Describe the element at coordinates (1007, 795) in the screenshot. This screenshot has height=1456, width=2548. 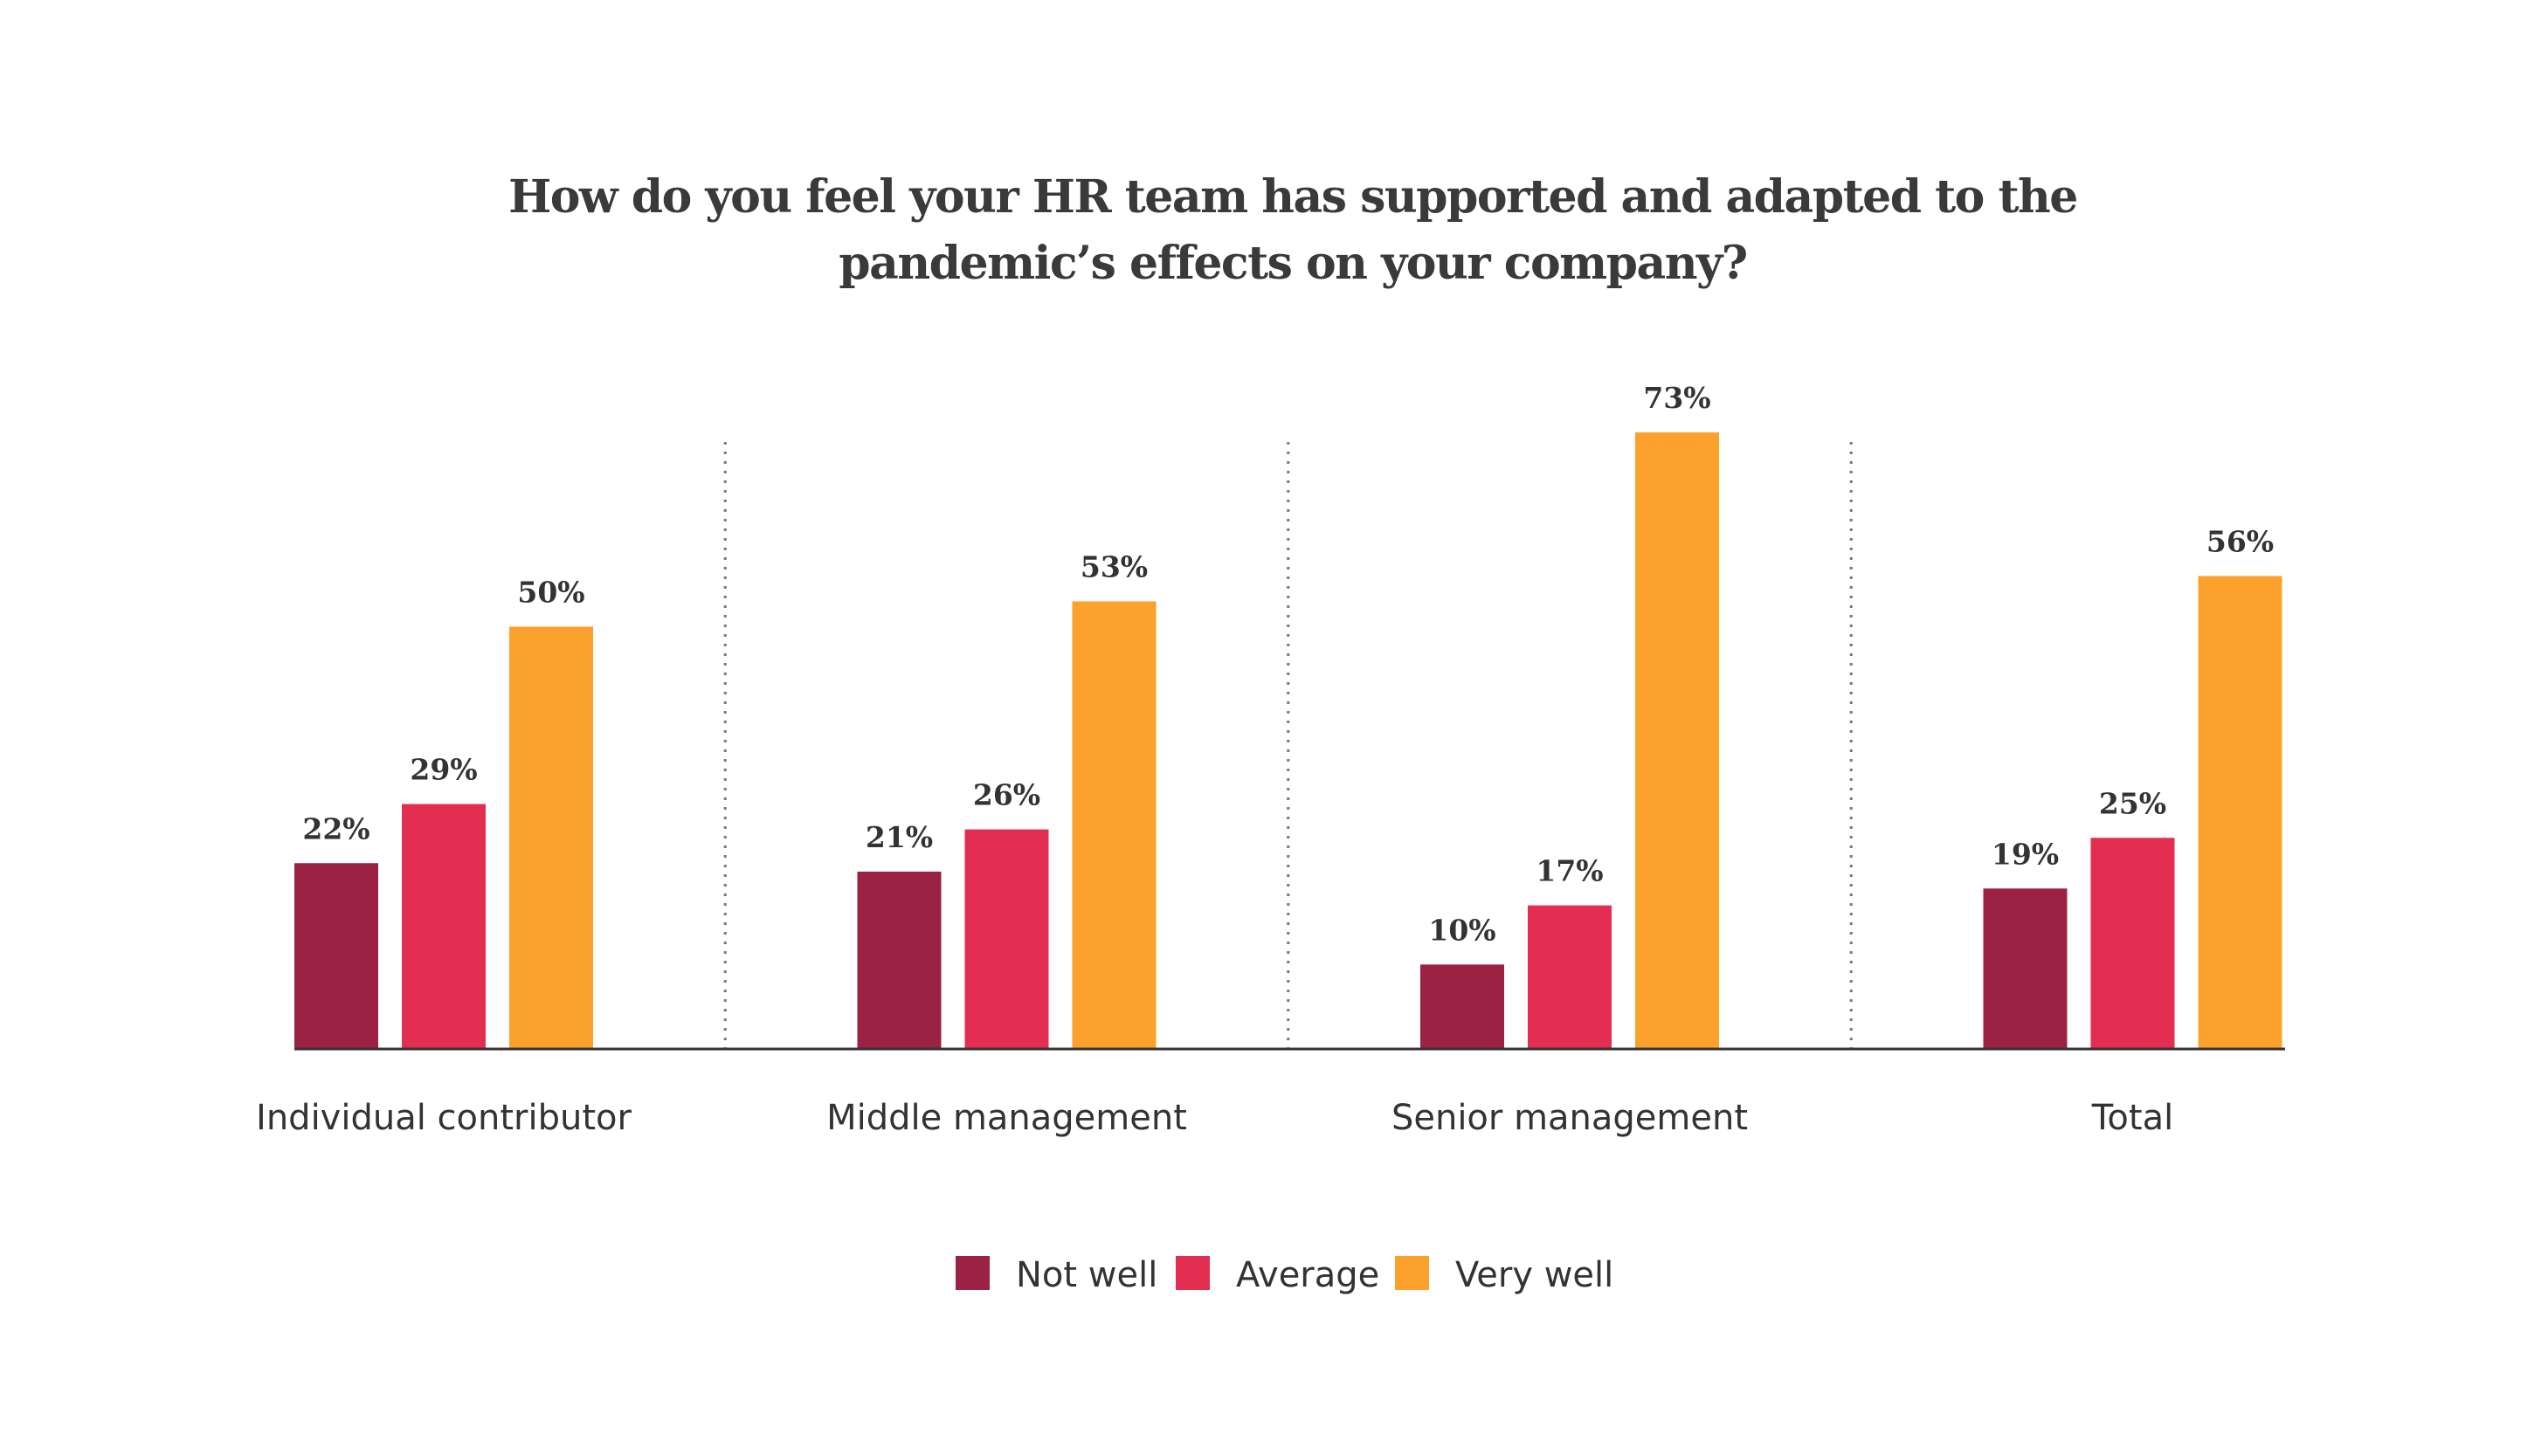
I see `value-label-middle-management-average: 26%` at that location.